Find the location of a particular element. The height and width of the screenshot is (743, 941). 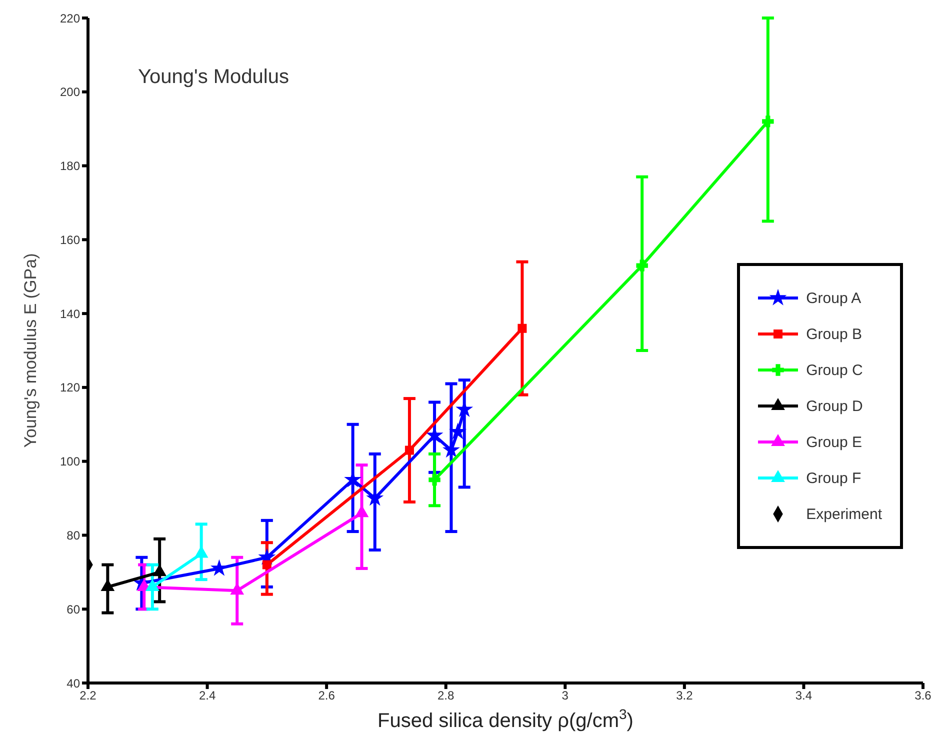

legend-label: Group F is located at coordinates (834, 478).